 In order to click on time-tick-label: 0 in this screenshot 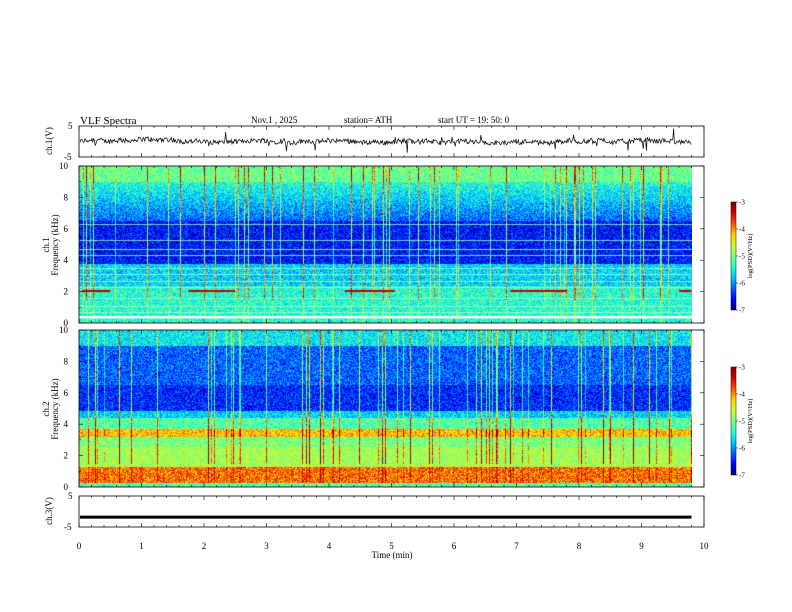, I will do `click(79, 546)`.